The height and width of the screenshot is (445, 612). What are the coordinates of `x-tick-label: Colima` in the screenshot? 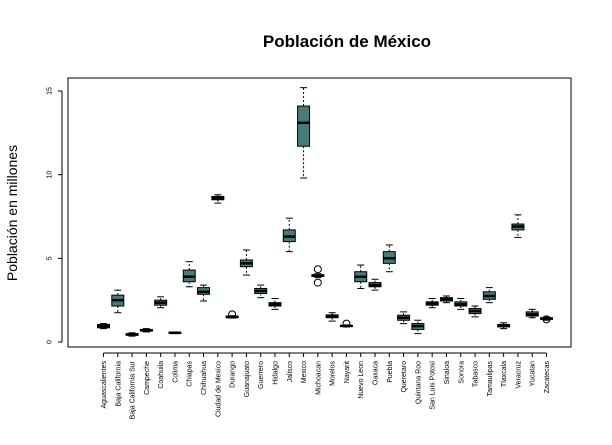 It's located at (175, 372).